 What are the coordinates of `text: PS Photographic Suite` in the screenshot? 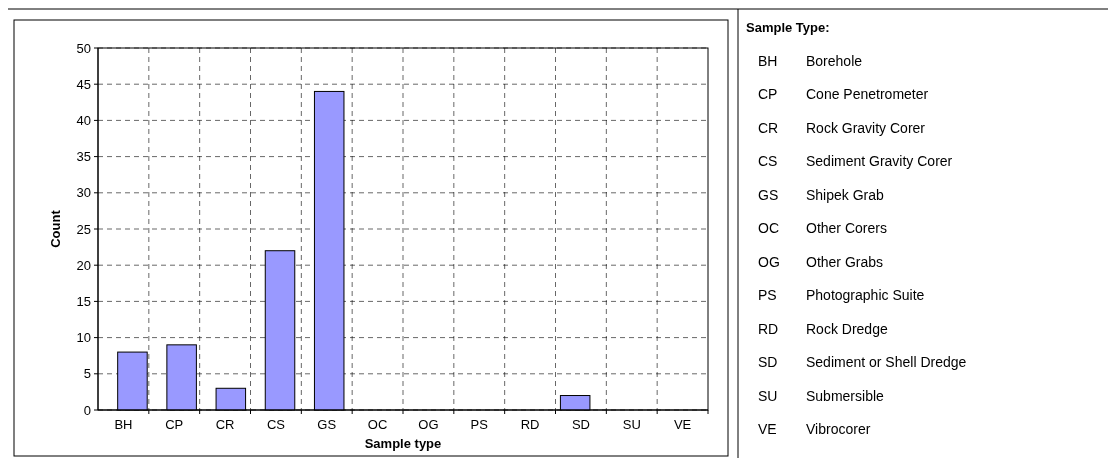 It's located at (841, 295).